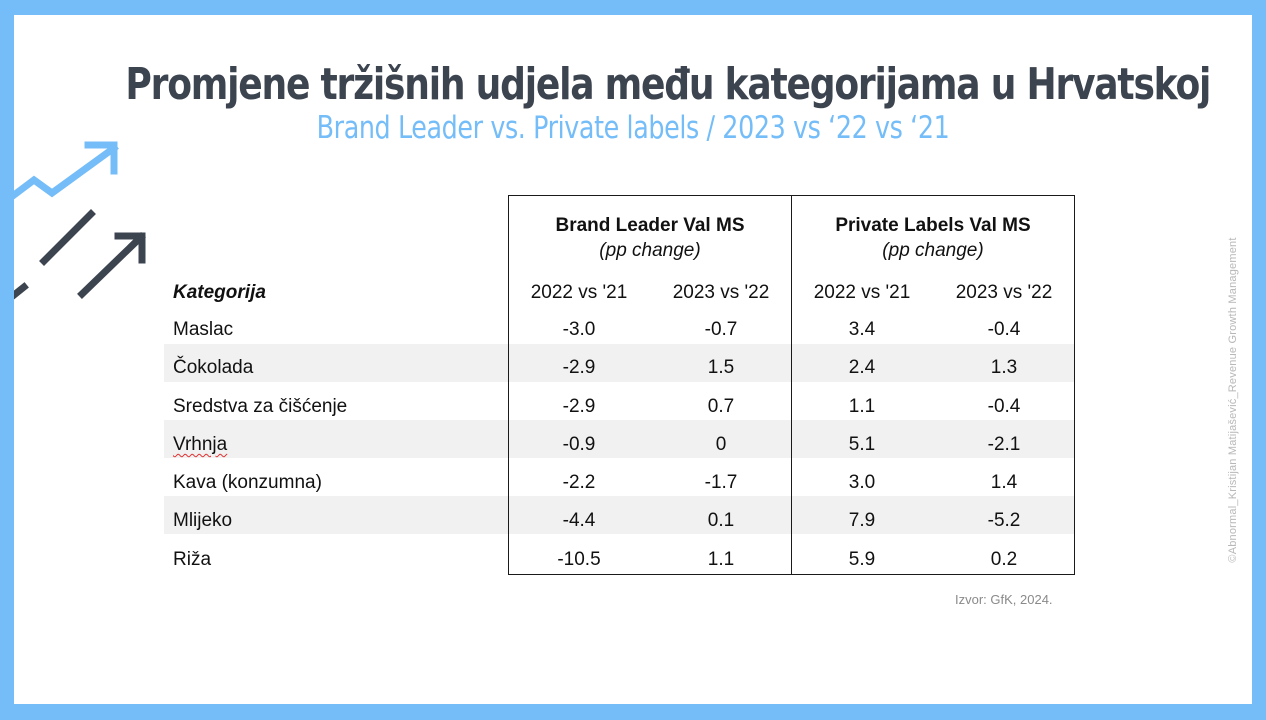  What do you see at coordinates (862, 367) in the screenshot?
I see `table-cell: 2.4` at bounding box center [862, 367].